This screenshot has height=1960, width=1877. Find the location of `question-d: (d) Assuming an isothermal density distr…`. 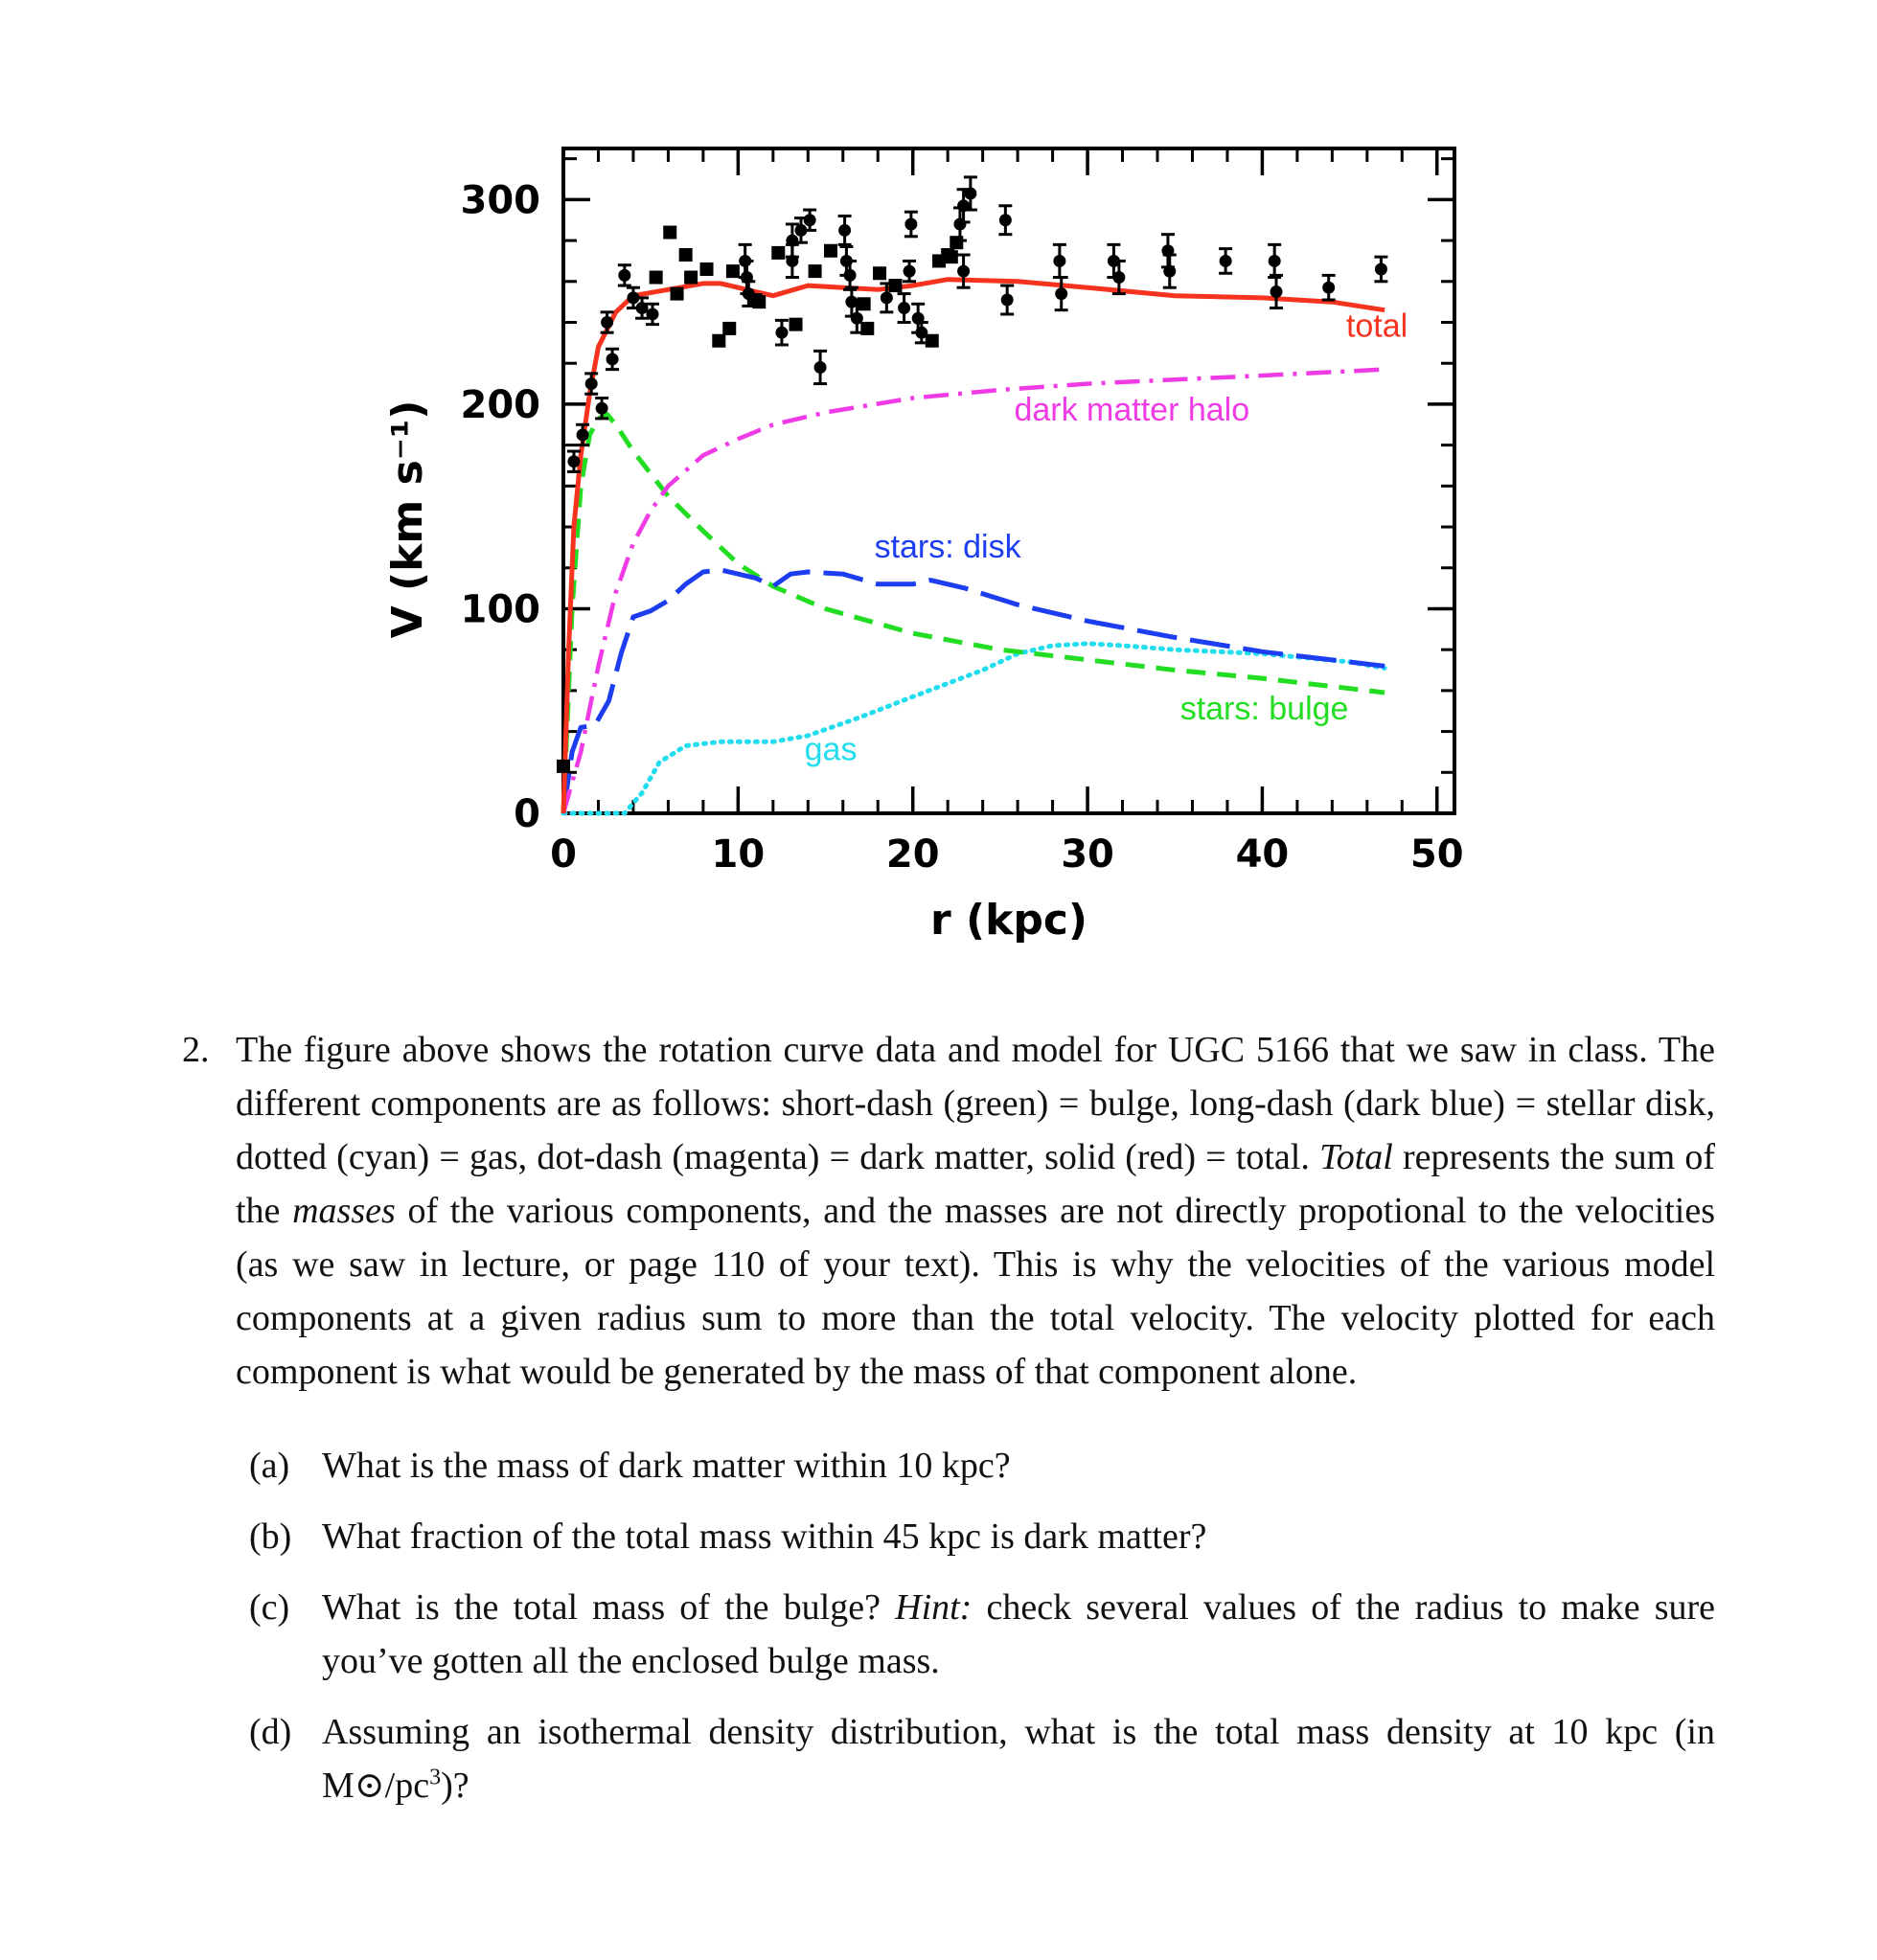

question-d: (d) Assuming an isothermal density distr… is located at coordinates (982, 1758).